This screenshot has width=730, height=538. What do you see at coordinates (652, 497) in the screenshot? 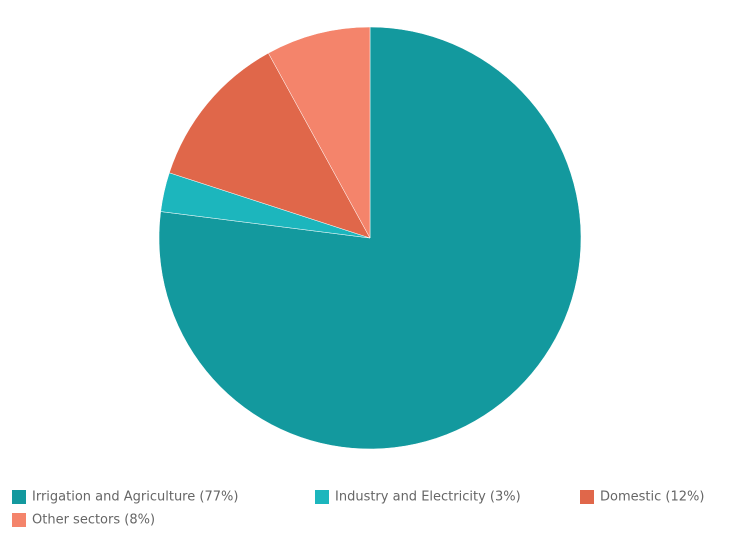
I see `legend-label: Domestic (12%)` at bounding box center [652, 497].